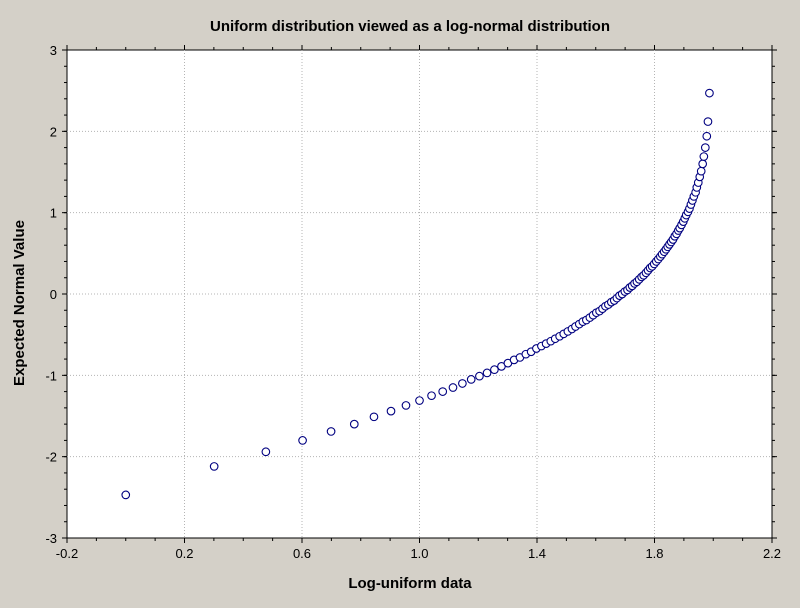 This screenshot has width=800, height=608. Describe the element at coordinates (51, 538) in the screenshot. I see `y-tick-label: -3` at that location.